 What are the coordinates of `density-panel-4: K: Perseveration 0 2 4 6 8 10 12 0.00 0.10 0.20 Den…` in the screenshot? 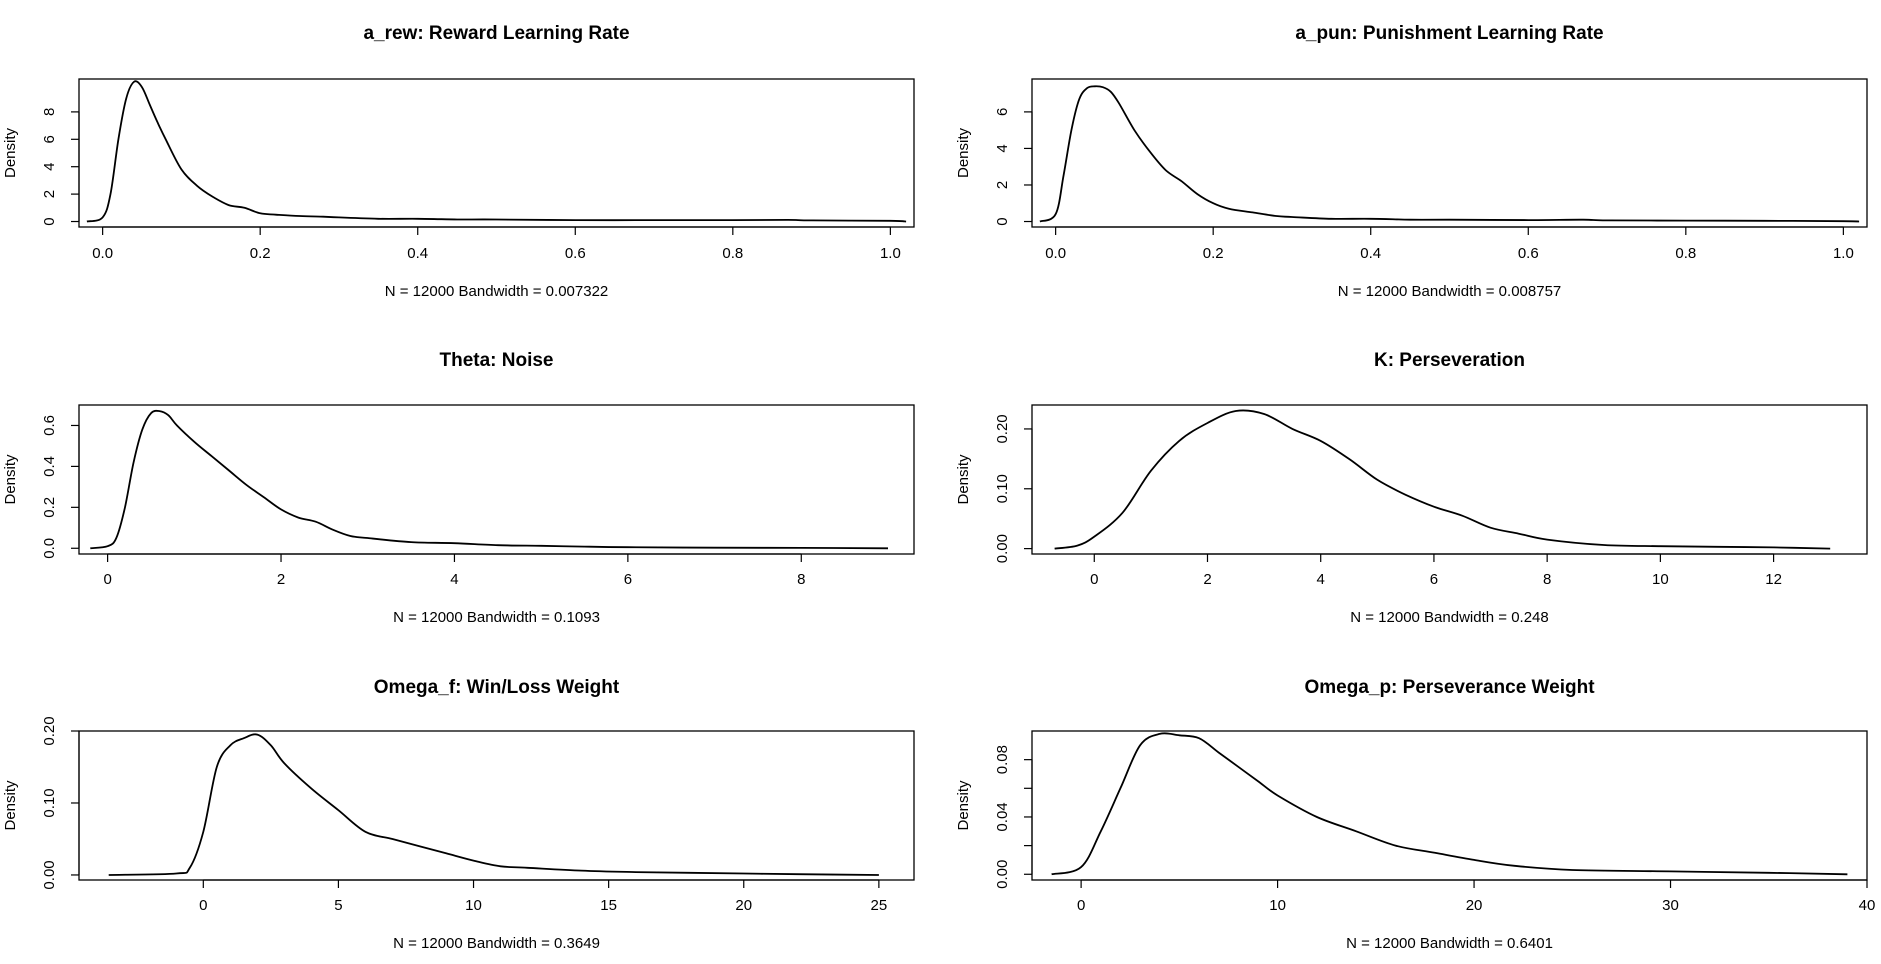 It's located at (1411, 488).